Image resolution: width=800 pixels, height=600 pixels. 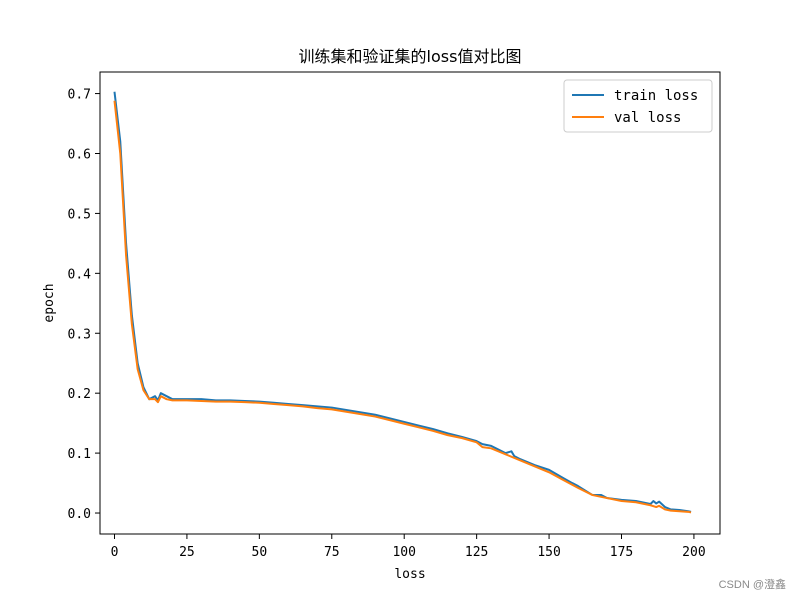 I want to click on chart-title: 训练集和验证集的loss值对比图, so click(x=410, y=56).